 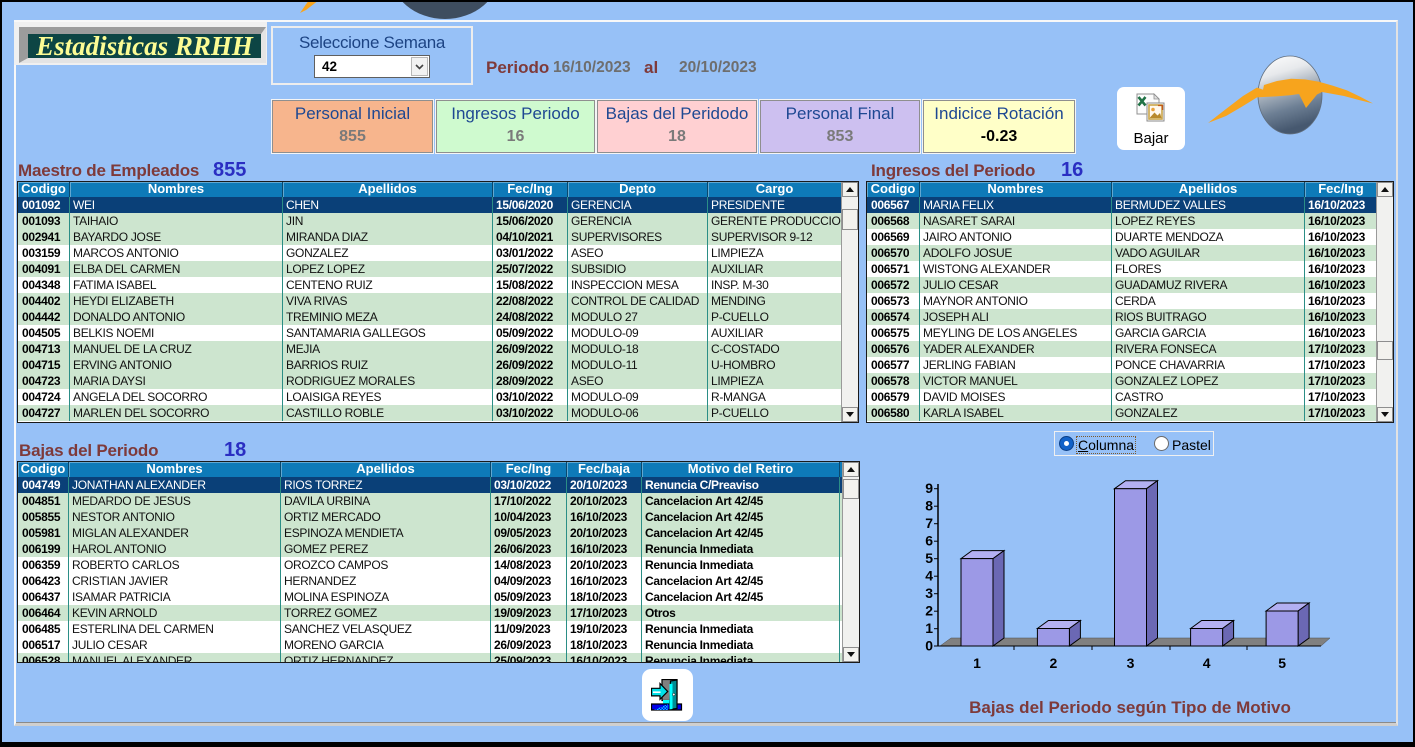 I want to click on svg-text: 9, so click(x=929, y=488).